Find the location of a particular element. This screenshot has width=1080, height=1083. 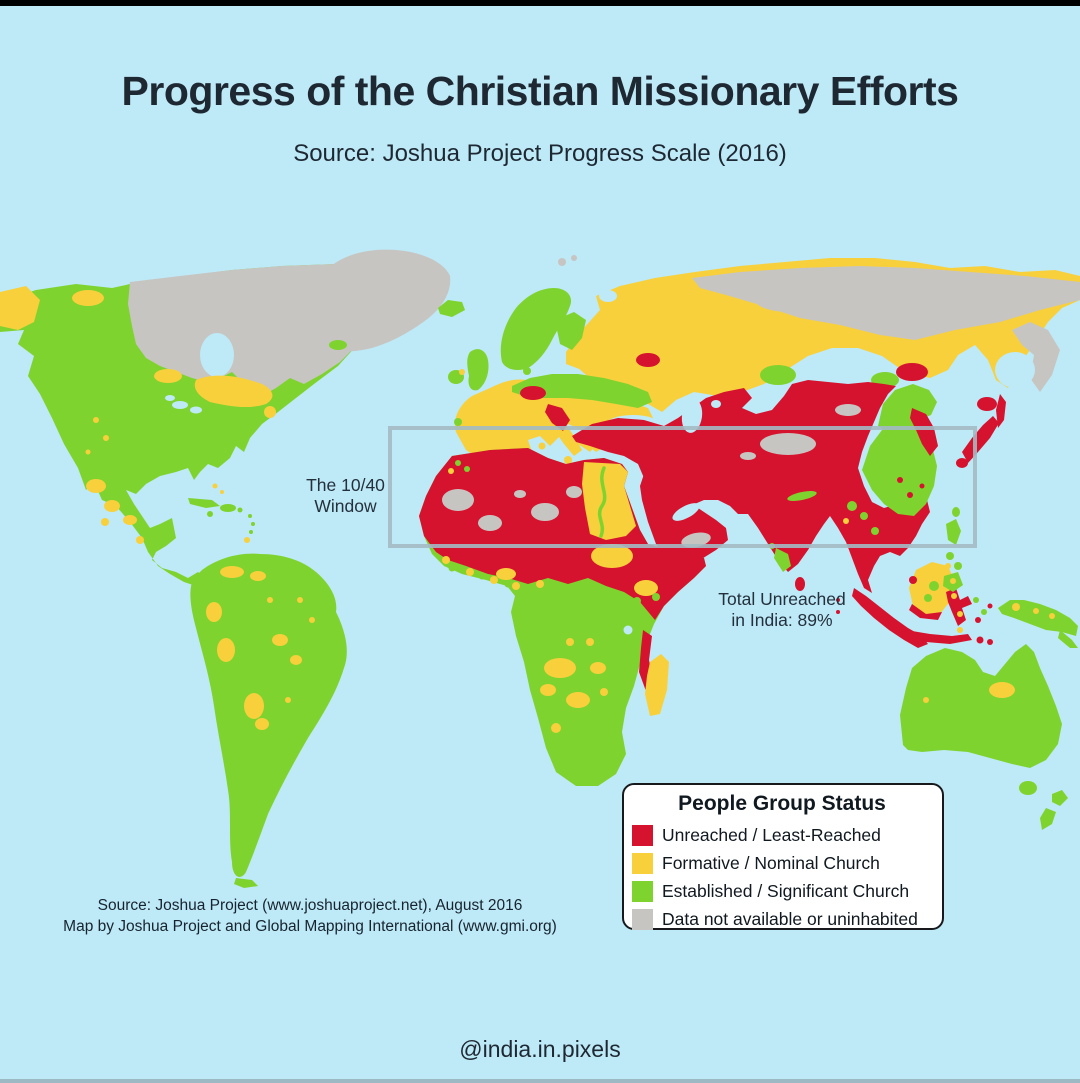

korea is located at coordinates (924, 432).